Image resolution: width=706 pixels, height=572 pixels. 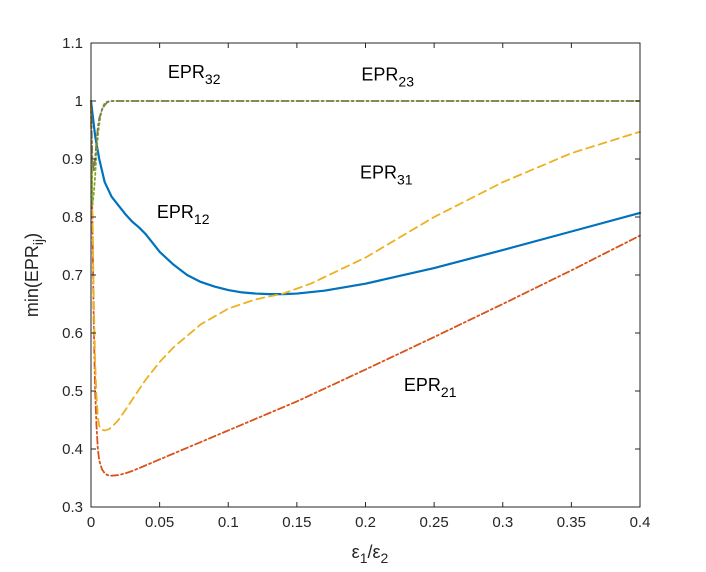 What do you see at coordinates (72, 275) in the screenshot?
I see `y-tick-label: 0.7` at bounding box center [72, 275].